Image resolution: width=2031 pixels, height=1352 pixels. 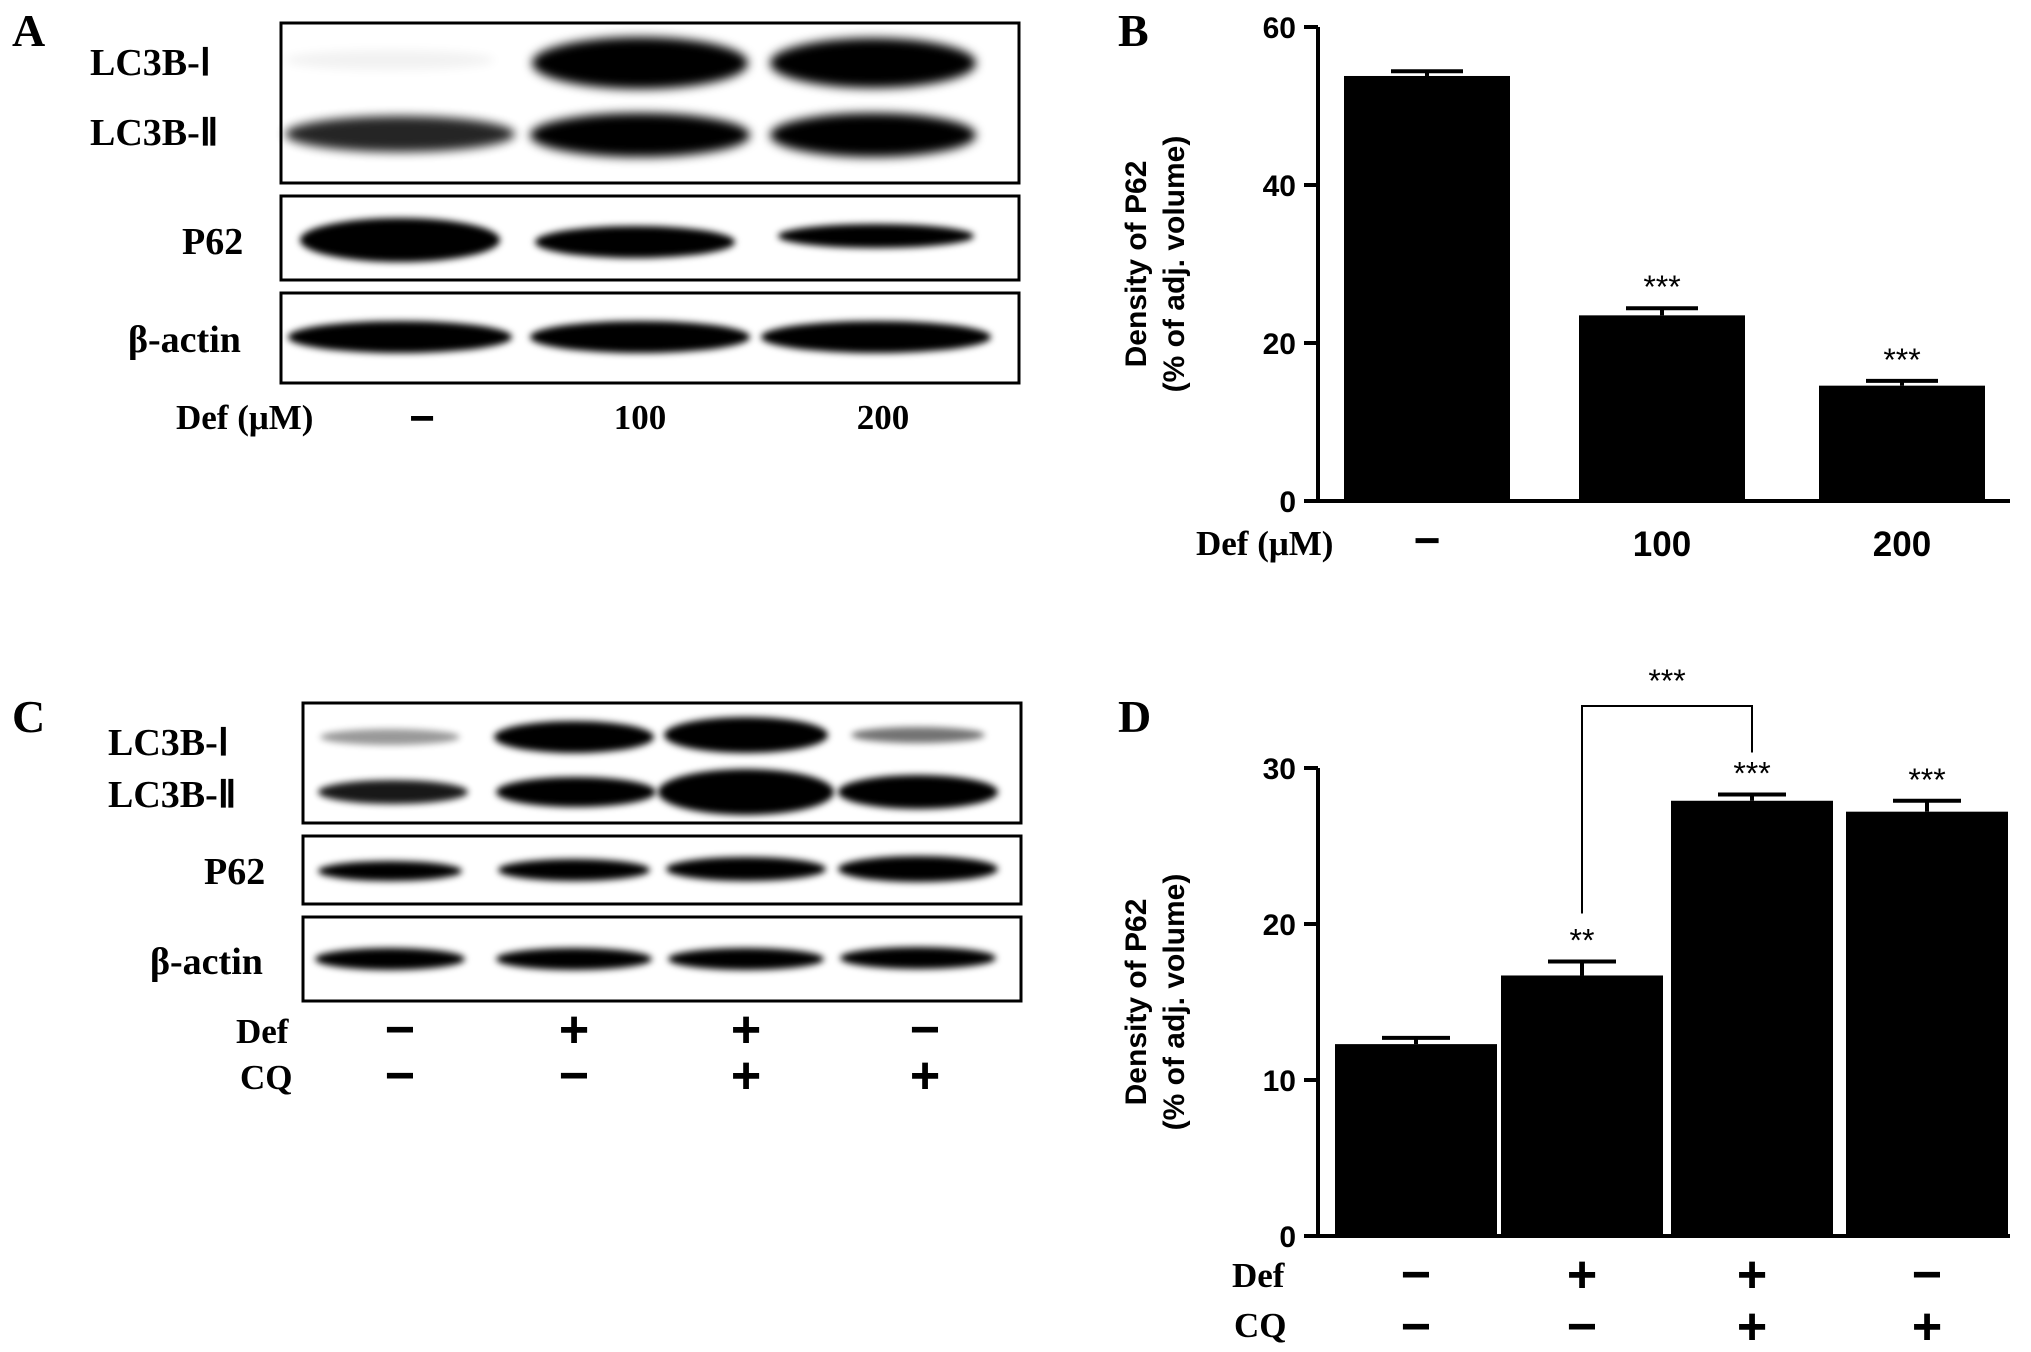 What do you see at coordinates (1135, 716) in the screenshot?
I see `panel-letter-d: D` at bounding box center [1135, 716].